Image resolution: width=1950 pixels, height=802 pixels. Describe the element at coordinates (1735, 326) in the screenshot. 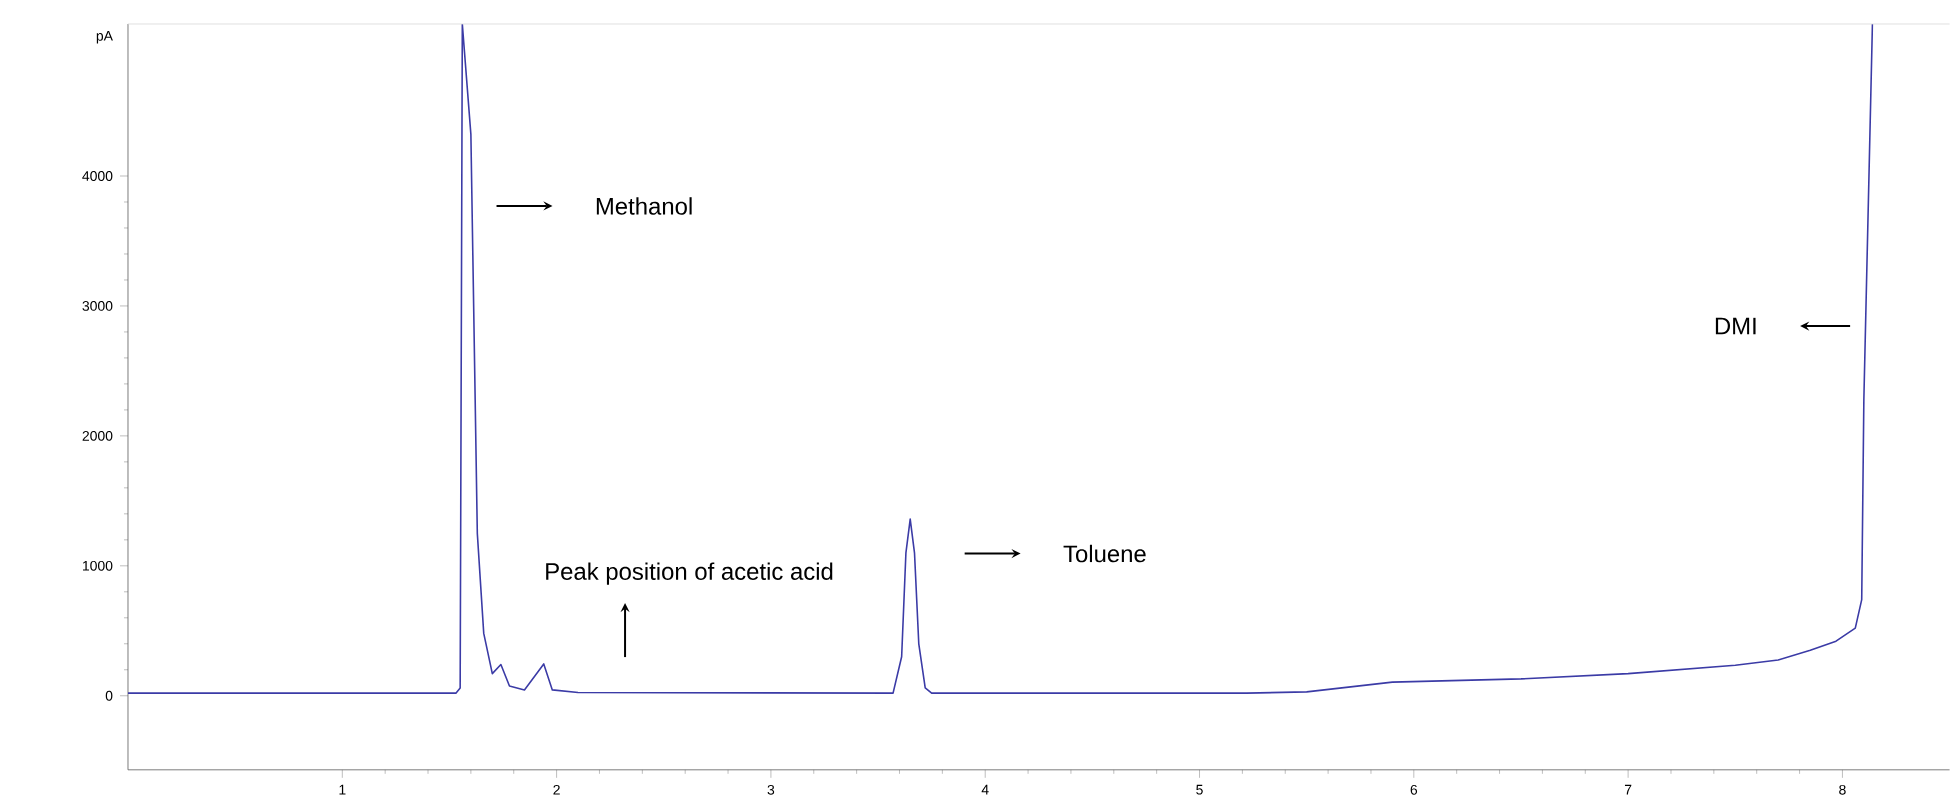

I see `annotation: DMI` at that location.